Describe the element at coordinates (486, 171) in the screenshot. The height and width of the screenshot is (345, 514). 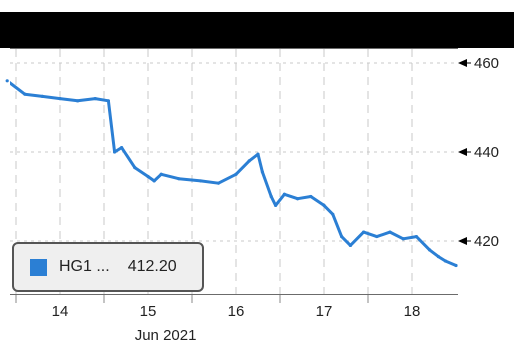
I see `y-axis-panel` at that location.